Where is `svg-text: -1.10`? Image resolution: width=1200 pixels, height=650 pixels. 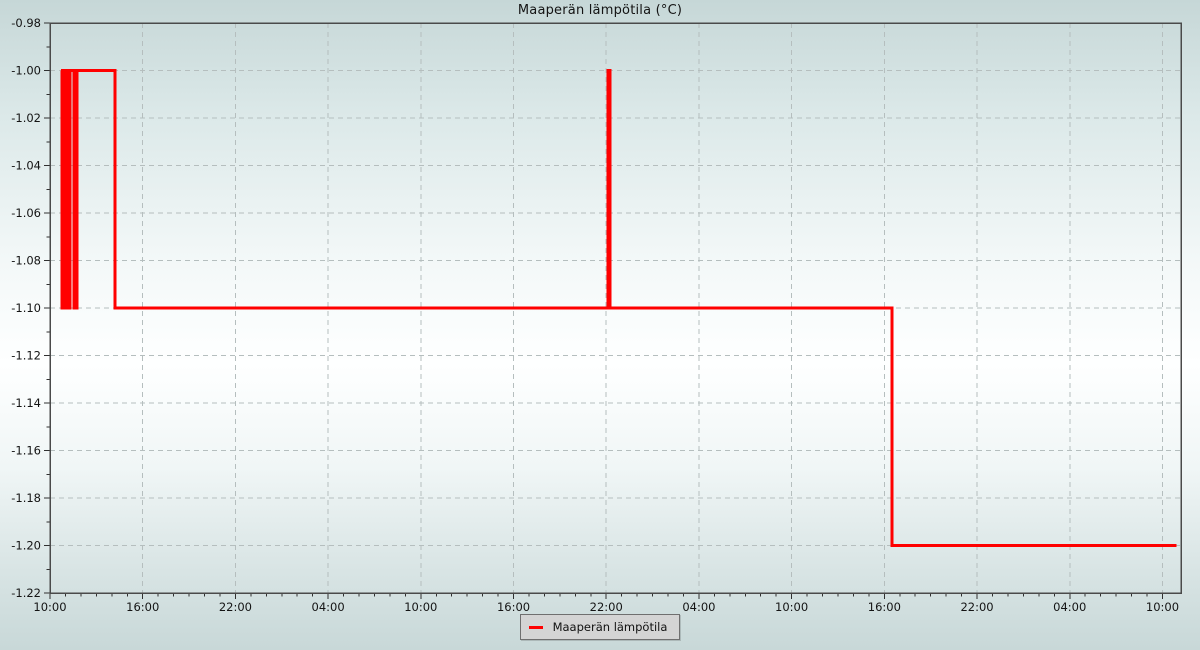 svg-text: -1.10 is located at coordinates (26, 308).